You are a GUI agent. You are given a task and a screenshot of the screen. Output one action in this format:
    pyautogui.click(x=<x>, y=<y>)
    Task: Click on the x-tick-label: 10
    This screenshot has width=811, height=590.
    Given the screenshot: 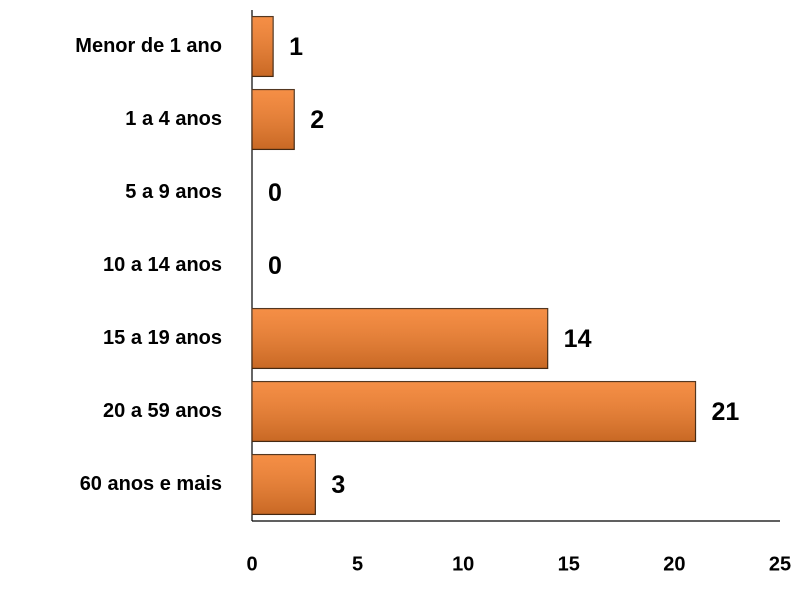 What is the action you would take?
    pyautogui.click(x=463, y=564)
    